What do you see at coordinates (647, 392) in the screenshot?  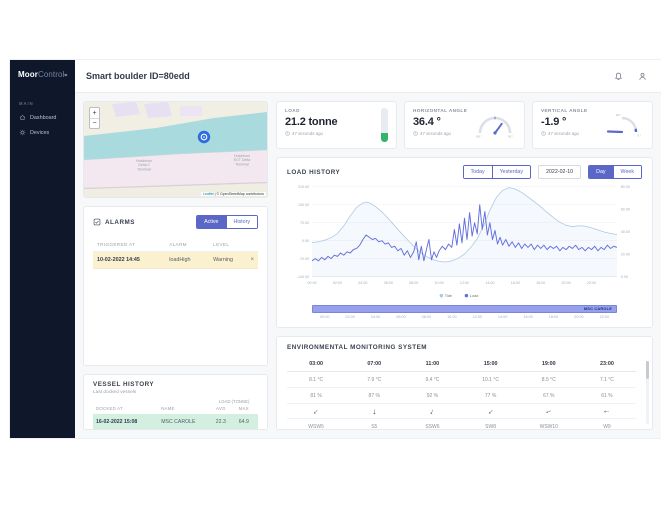 I see `env-table-scrollbar` at bounding box center [647, 392].